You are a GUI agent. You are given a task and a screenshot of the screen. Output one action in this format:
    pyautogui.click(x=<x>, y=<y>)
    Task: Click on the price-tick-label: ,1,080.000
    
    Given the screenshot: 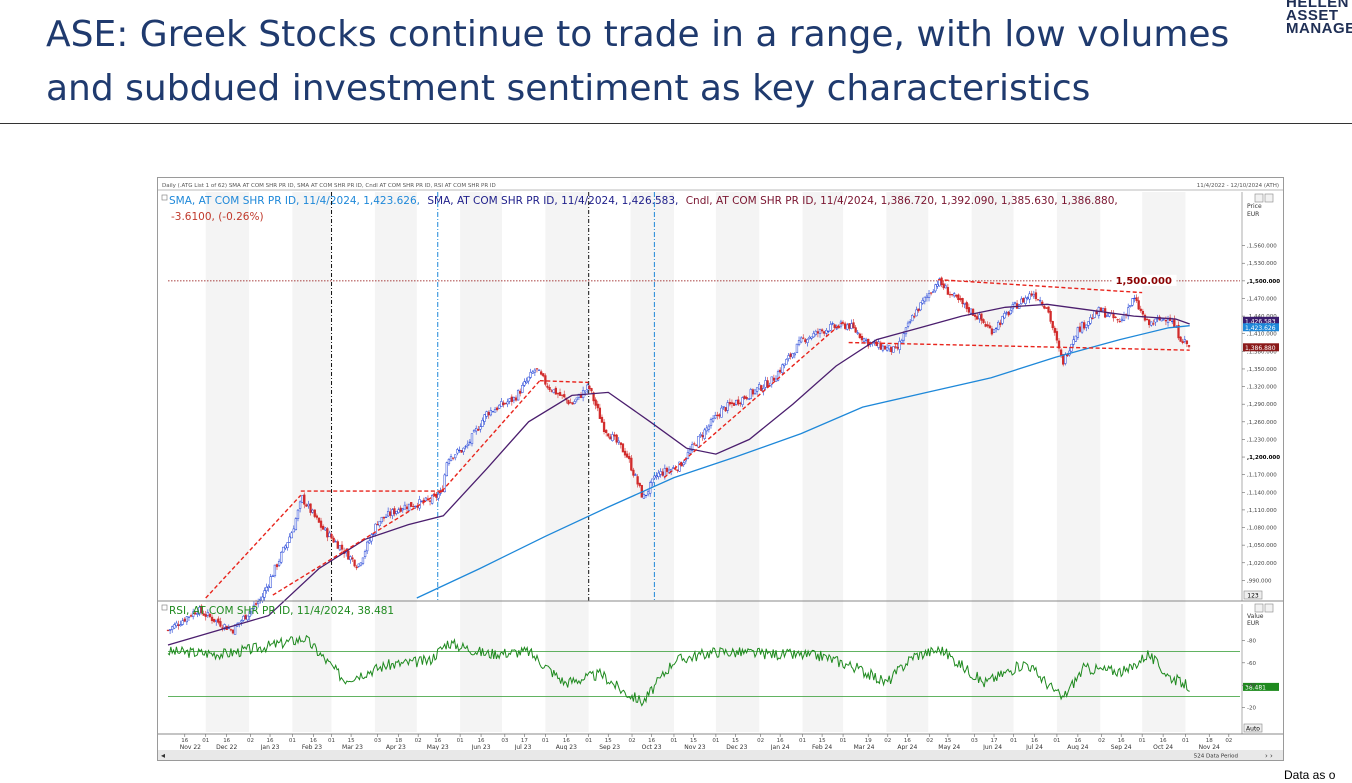 What is the action you would take?
    pyautogui.click(x=1262, y=529)
    